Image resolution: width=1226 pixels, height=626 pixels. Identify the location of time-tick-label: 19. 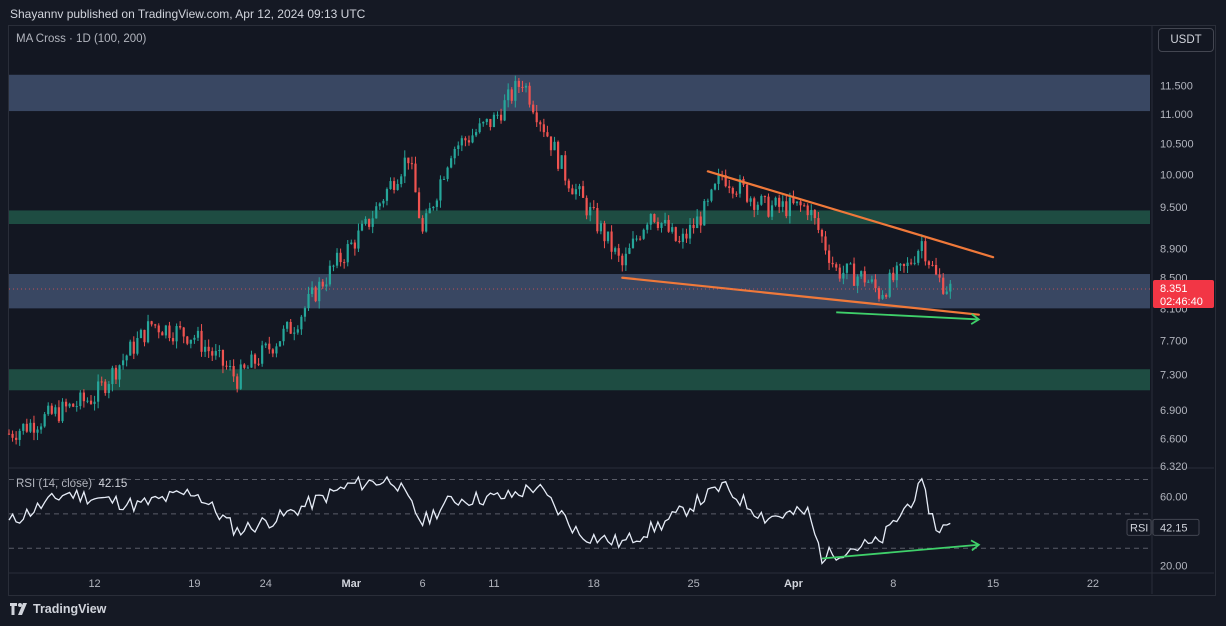
(194, 584).